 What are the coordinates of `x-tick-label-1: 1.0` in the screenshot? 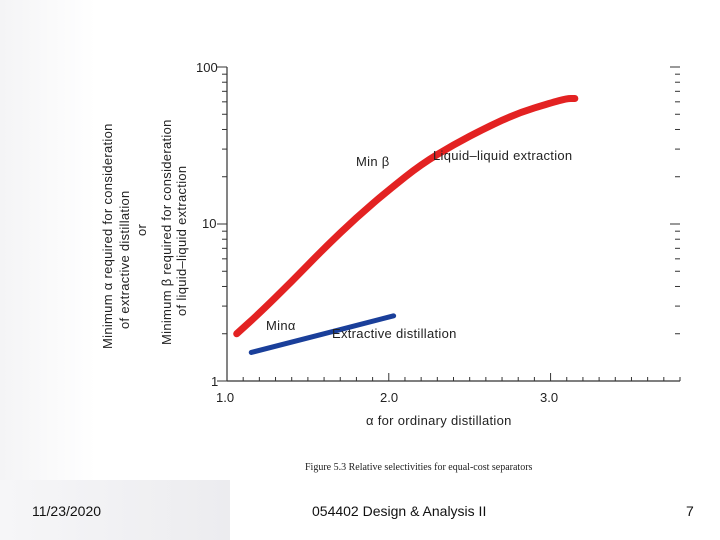 It's located at (225, 397).